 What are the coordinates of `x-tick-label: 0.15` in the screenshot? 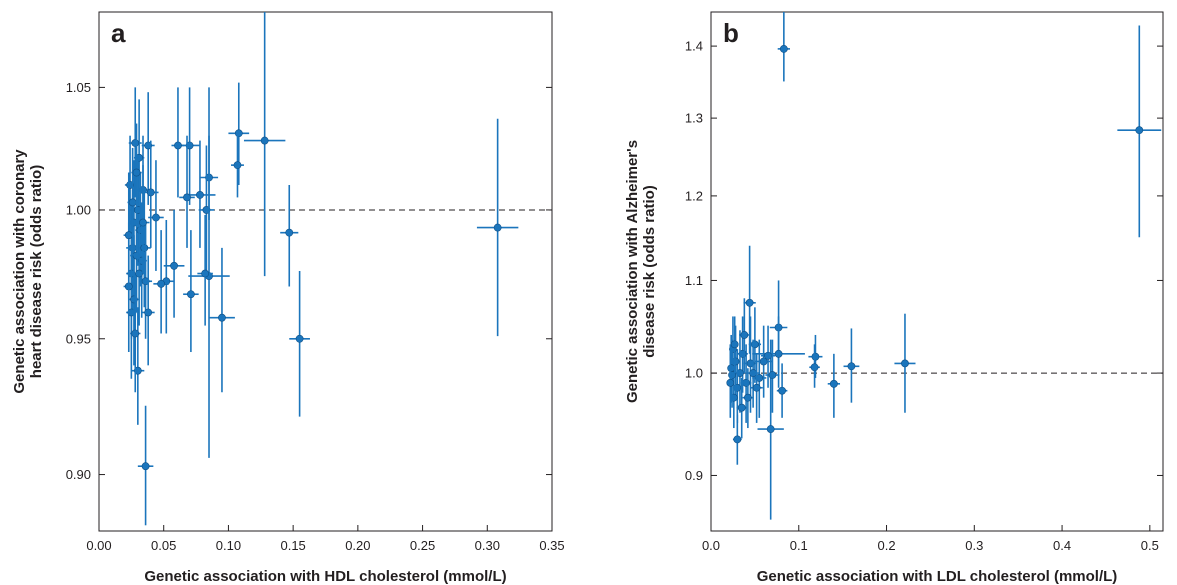 It's located at (292, 545).